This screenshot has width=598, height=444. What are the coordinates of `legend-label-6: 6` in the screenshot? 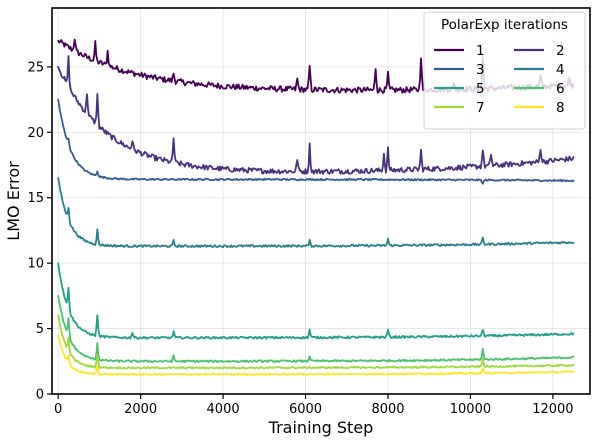 It's located at (560, 89).